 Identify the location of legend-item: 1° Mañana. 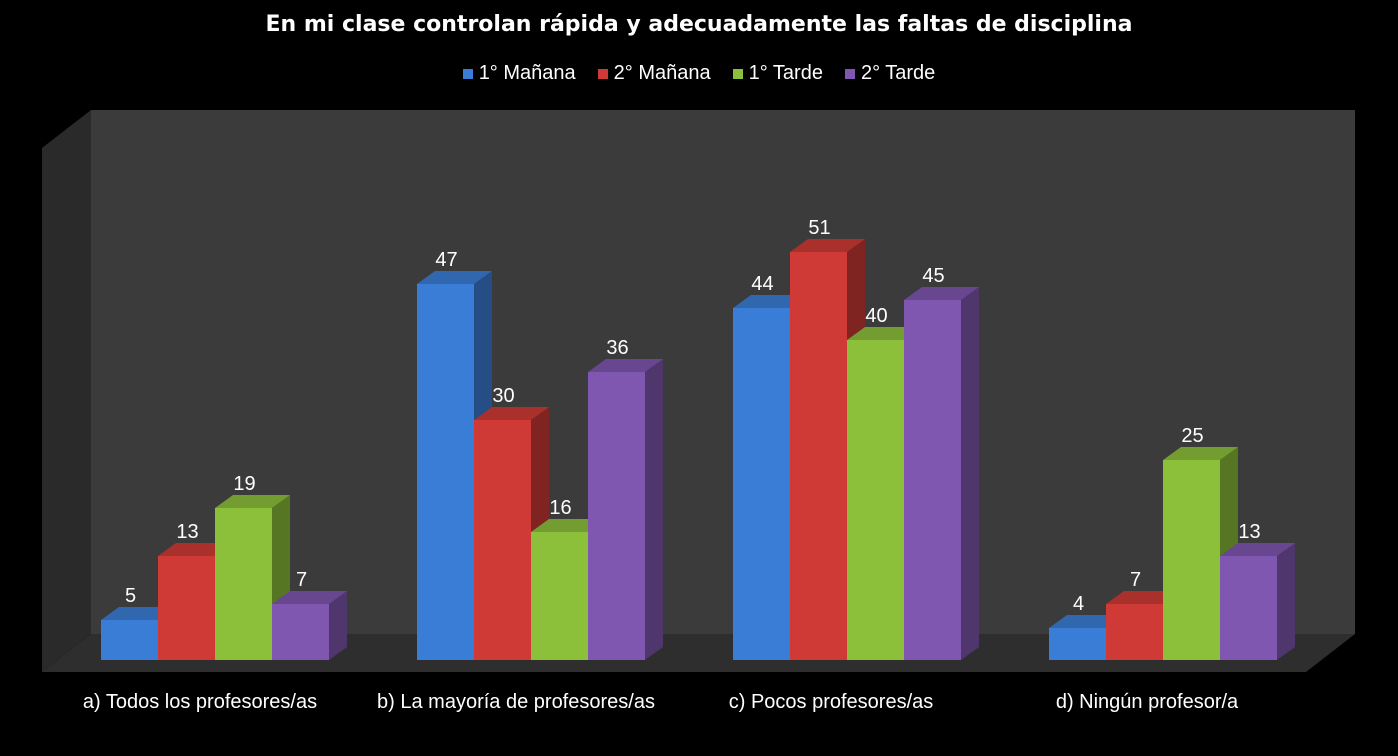
(519, 73).